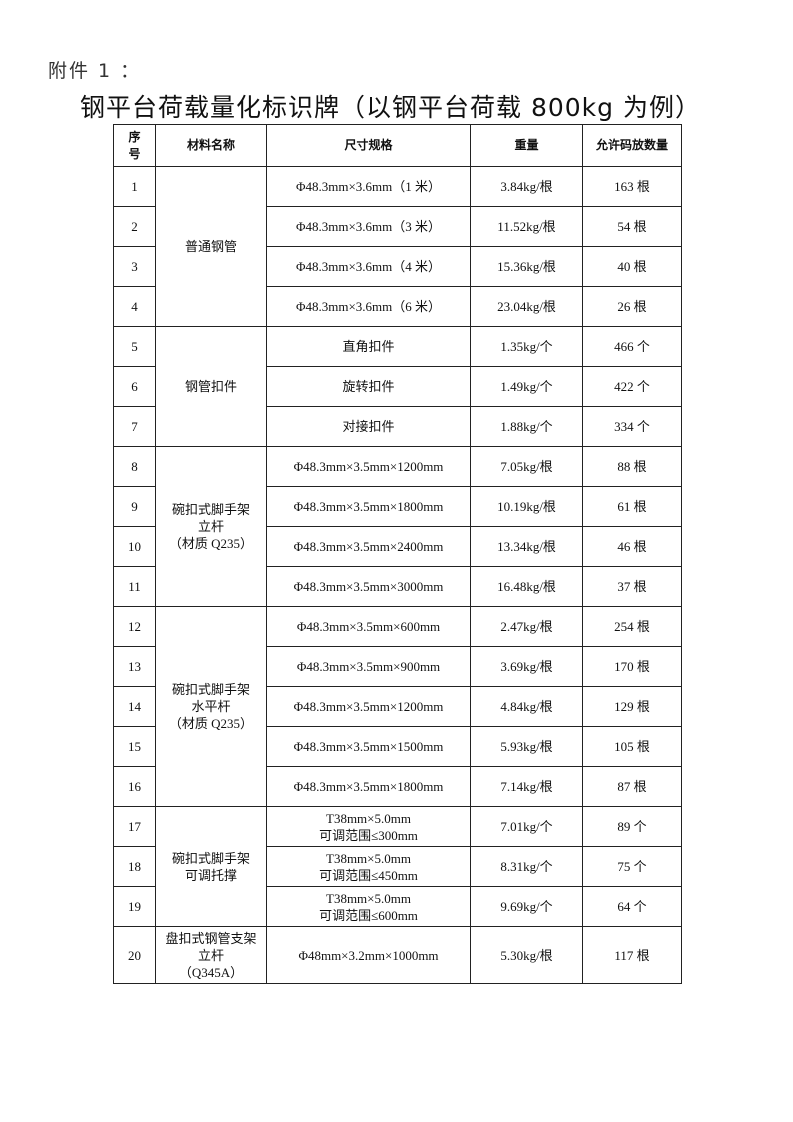 Image resolution: width=793 pixels, height=1122 pixels. I want to click on unit-weight: 5.30kg/根, so click(526, 955).